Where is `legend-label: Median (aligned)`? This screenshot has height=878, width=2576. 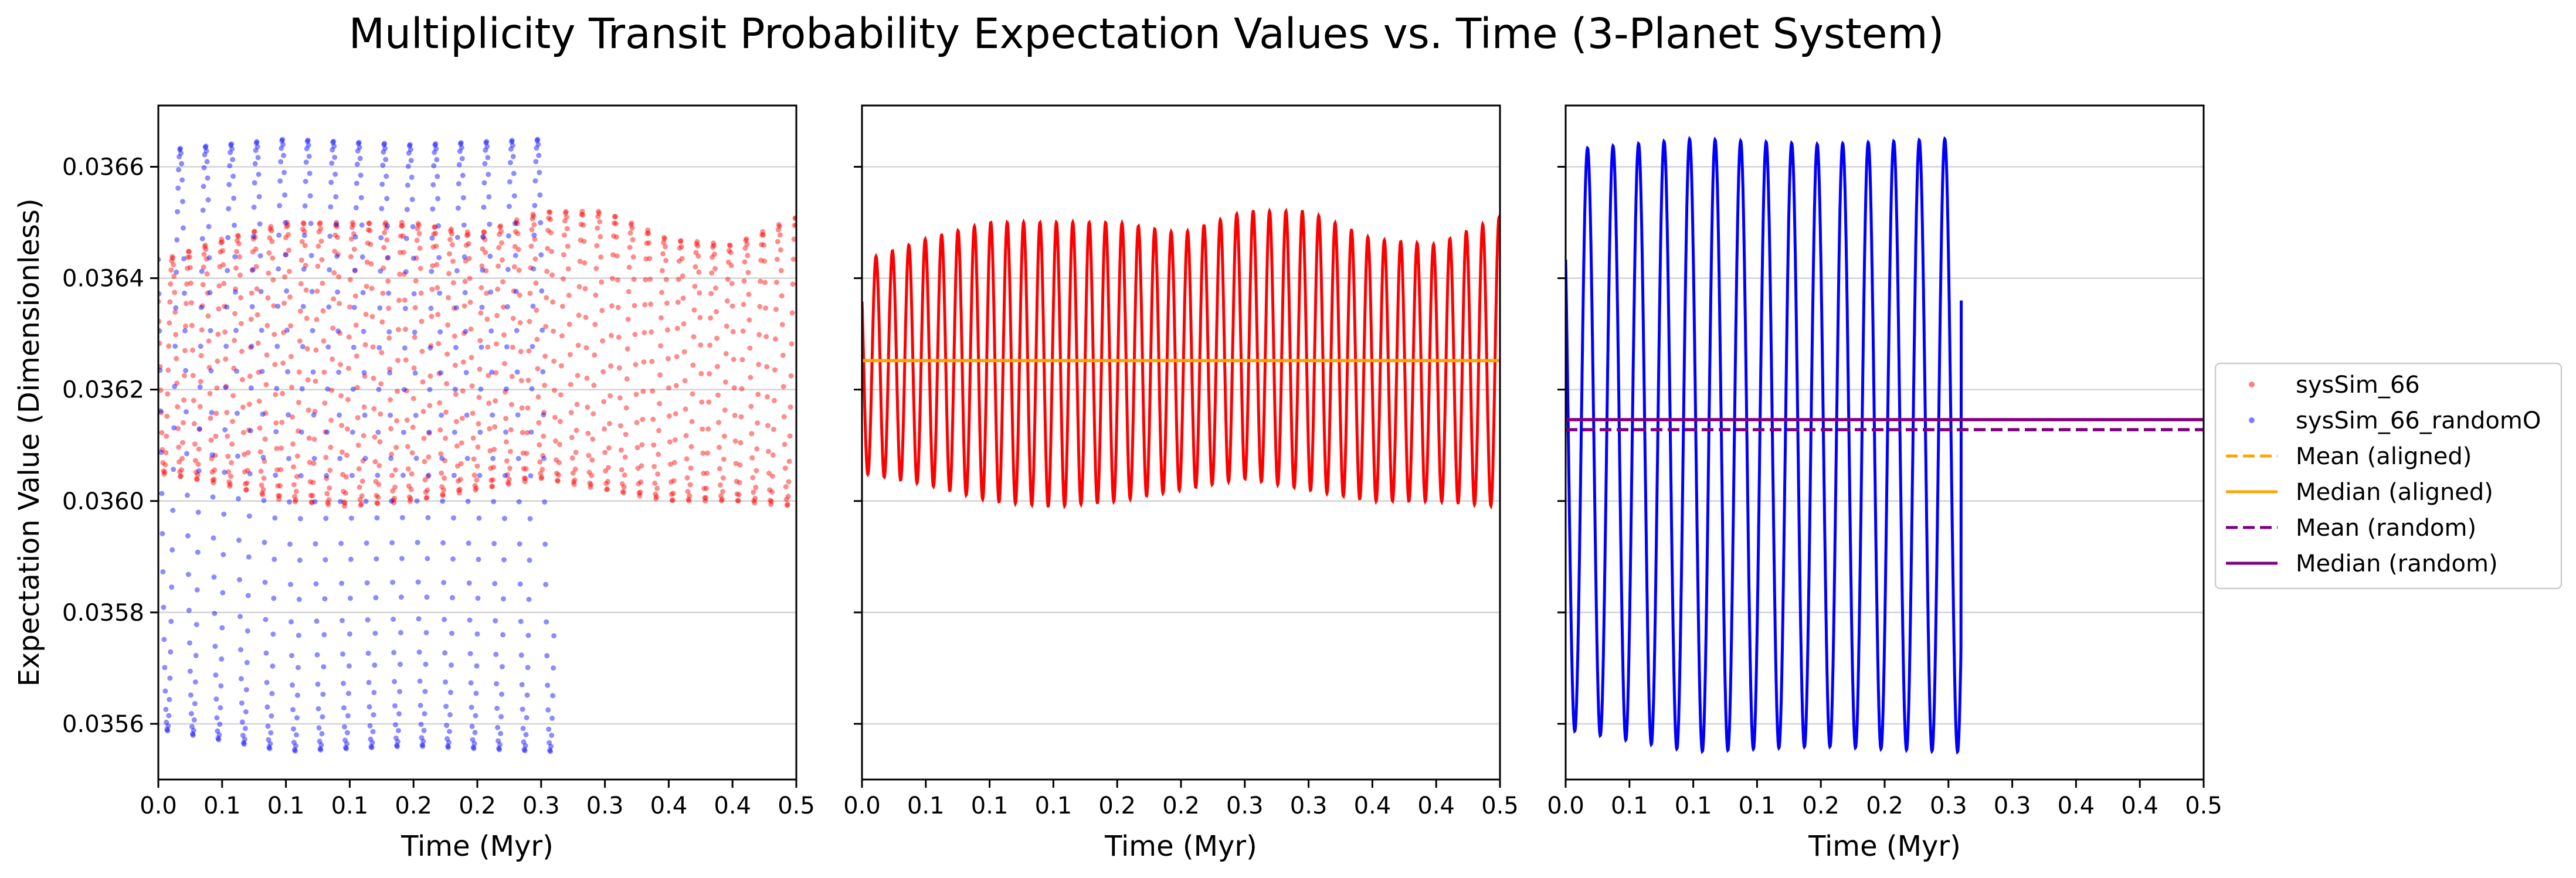 legend-label: Median (aligned) is located at coordinates (2394, 493).